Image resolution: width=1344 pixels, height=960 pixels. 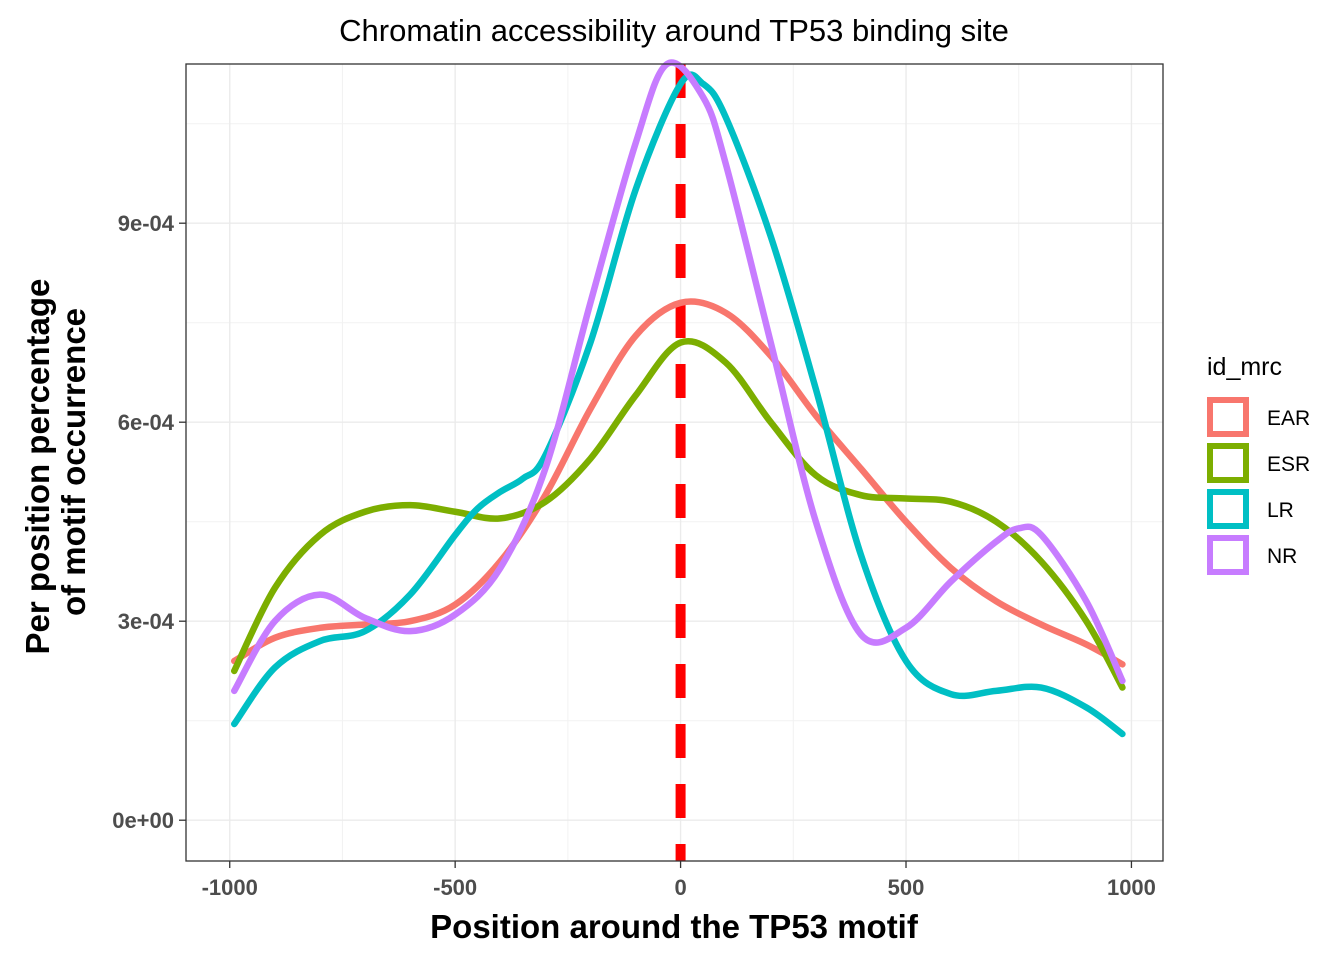 I want to click on y-axis: 0e+00 3e-04 6e-04 9e-04, so click(x=149, y=522).